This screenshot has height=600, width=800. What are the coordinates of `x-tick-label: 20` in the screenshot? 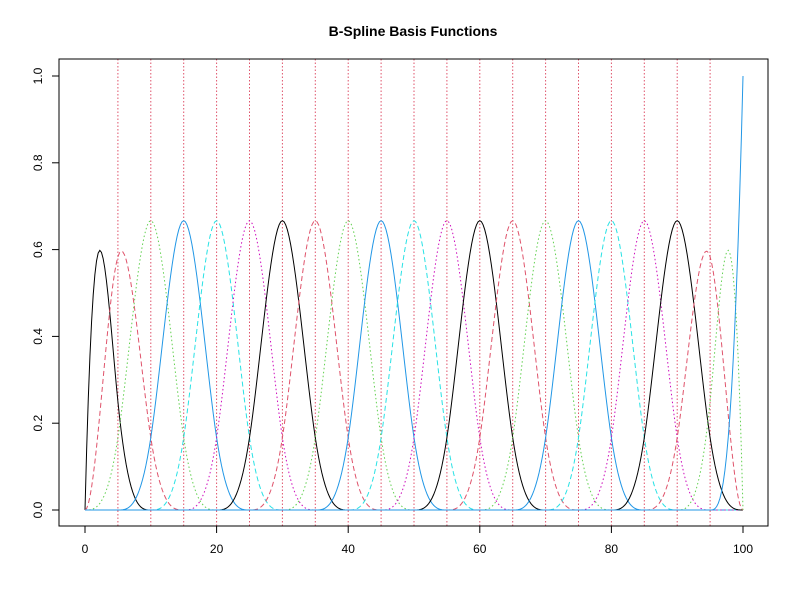 It's located at (217, 549).